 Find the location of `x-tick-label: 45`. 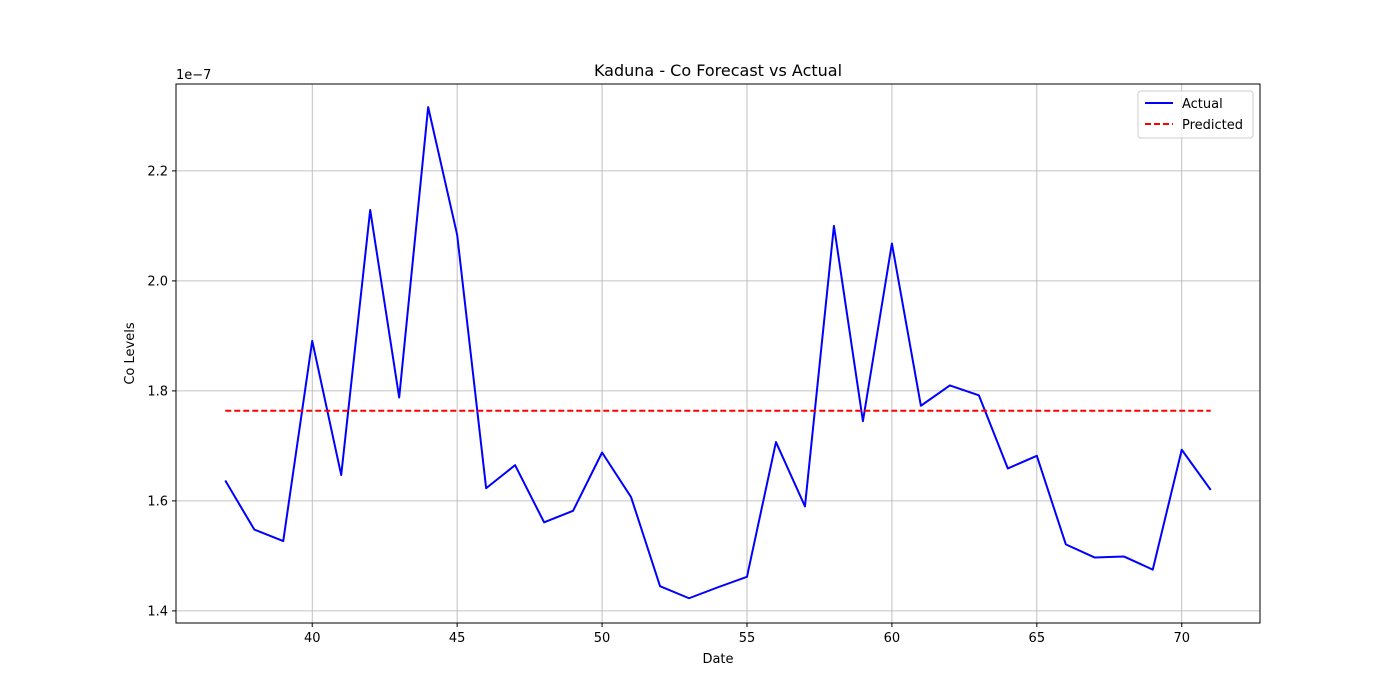

x-tick-label: 45 is located at coordinates (457, 638).